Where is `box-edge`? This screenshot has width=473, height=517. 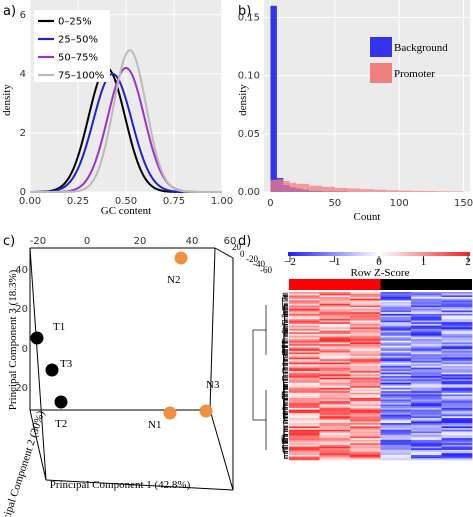
box-edge is located at coordinates (221, 450).